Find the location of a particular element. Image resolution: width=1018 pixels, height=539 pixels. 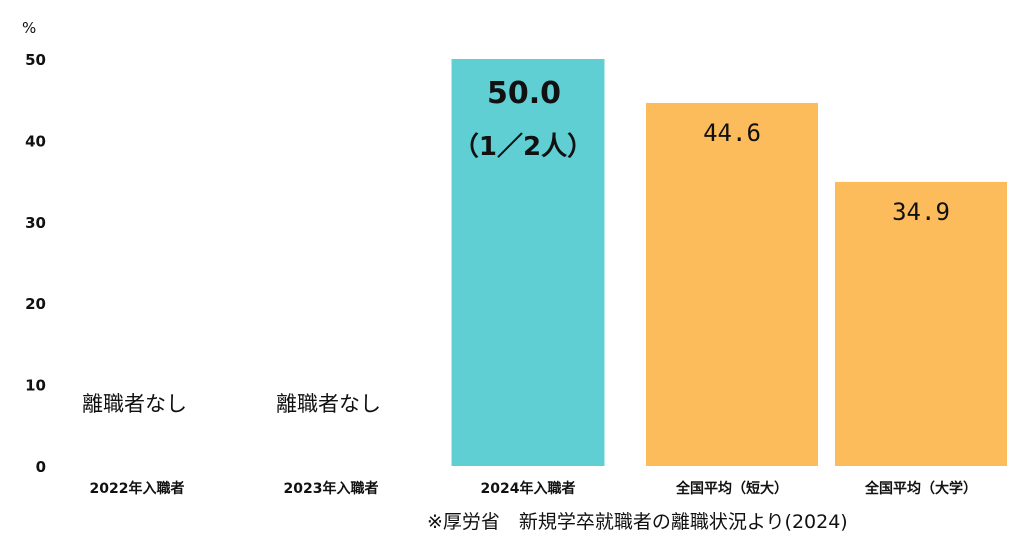

bar-label: 44.6 is located at coordinates (732, 133).